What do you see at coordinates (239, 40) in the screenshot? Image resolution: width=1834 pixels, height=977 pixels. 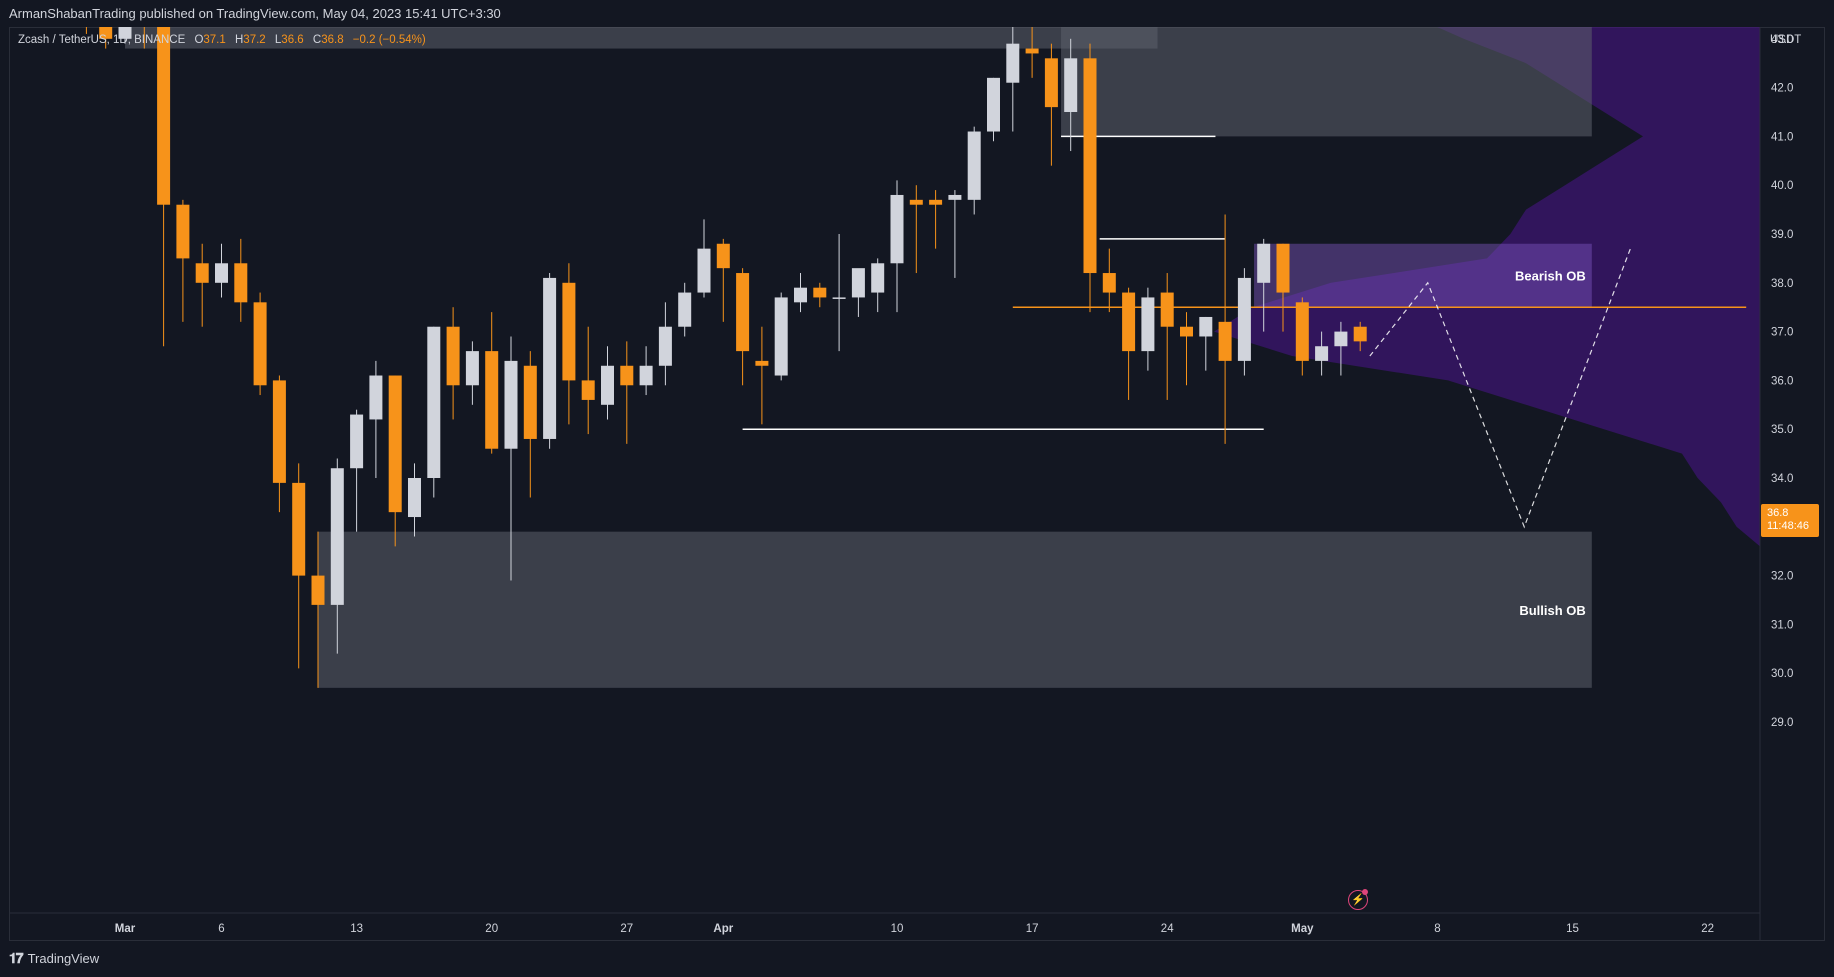 I see `high-label: H` at bounding box center [239, 40].